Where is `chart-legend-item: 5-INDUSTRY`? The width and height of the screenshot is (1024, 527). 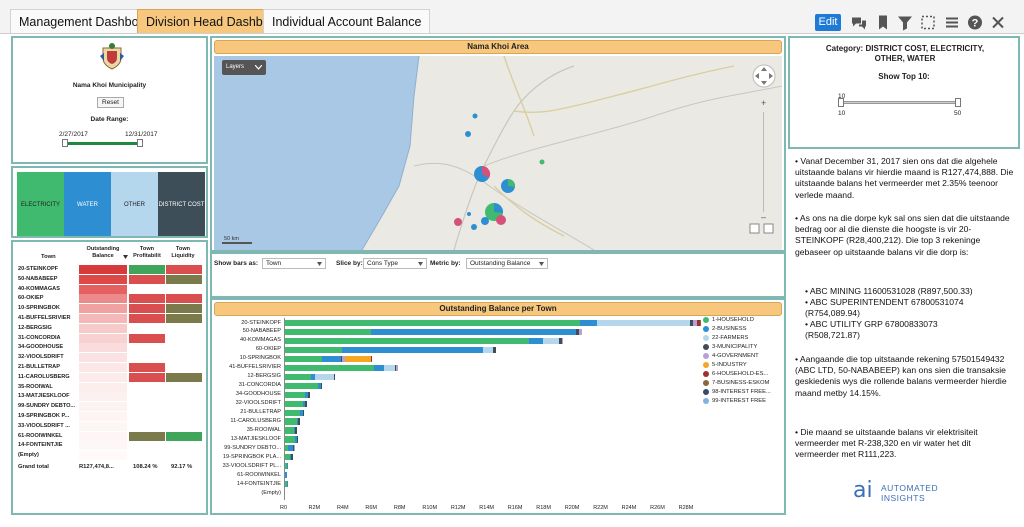
chart-legend-item: 5-INDUSTRY is located at coordinates (725, 365).